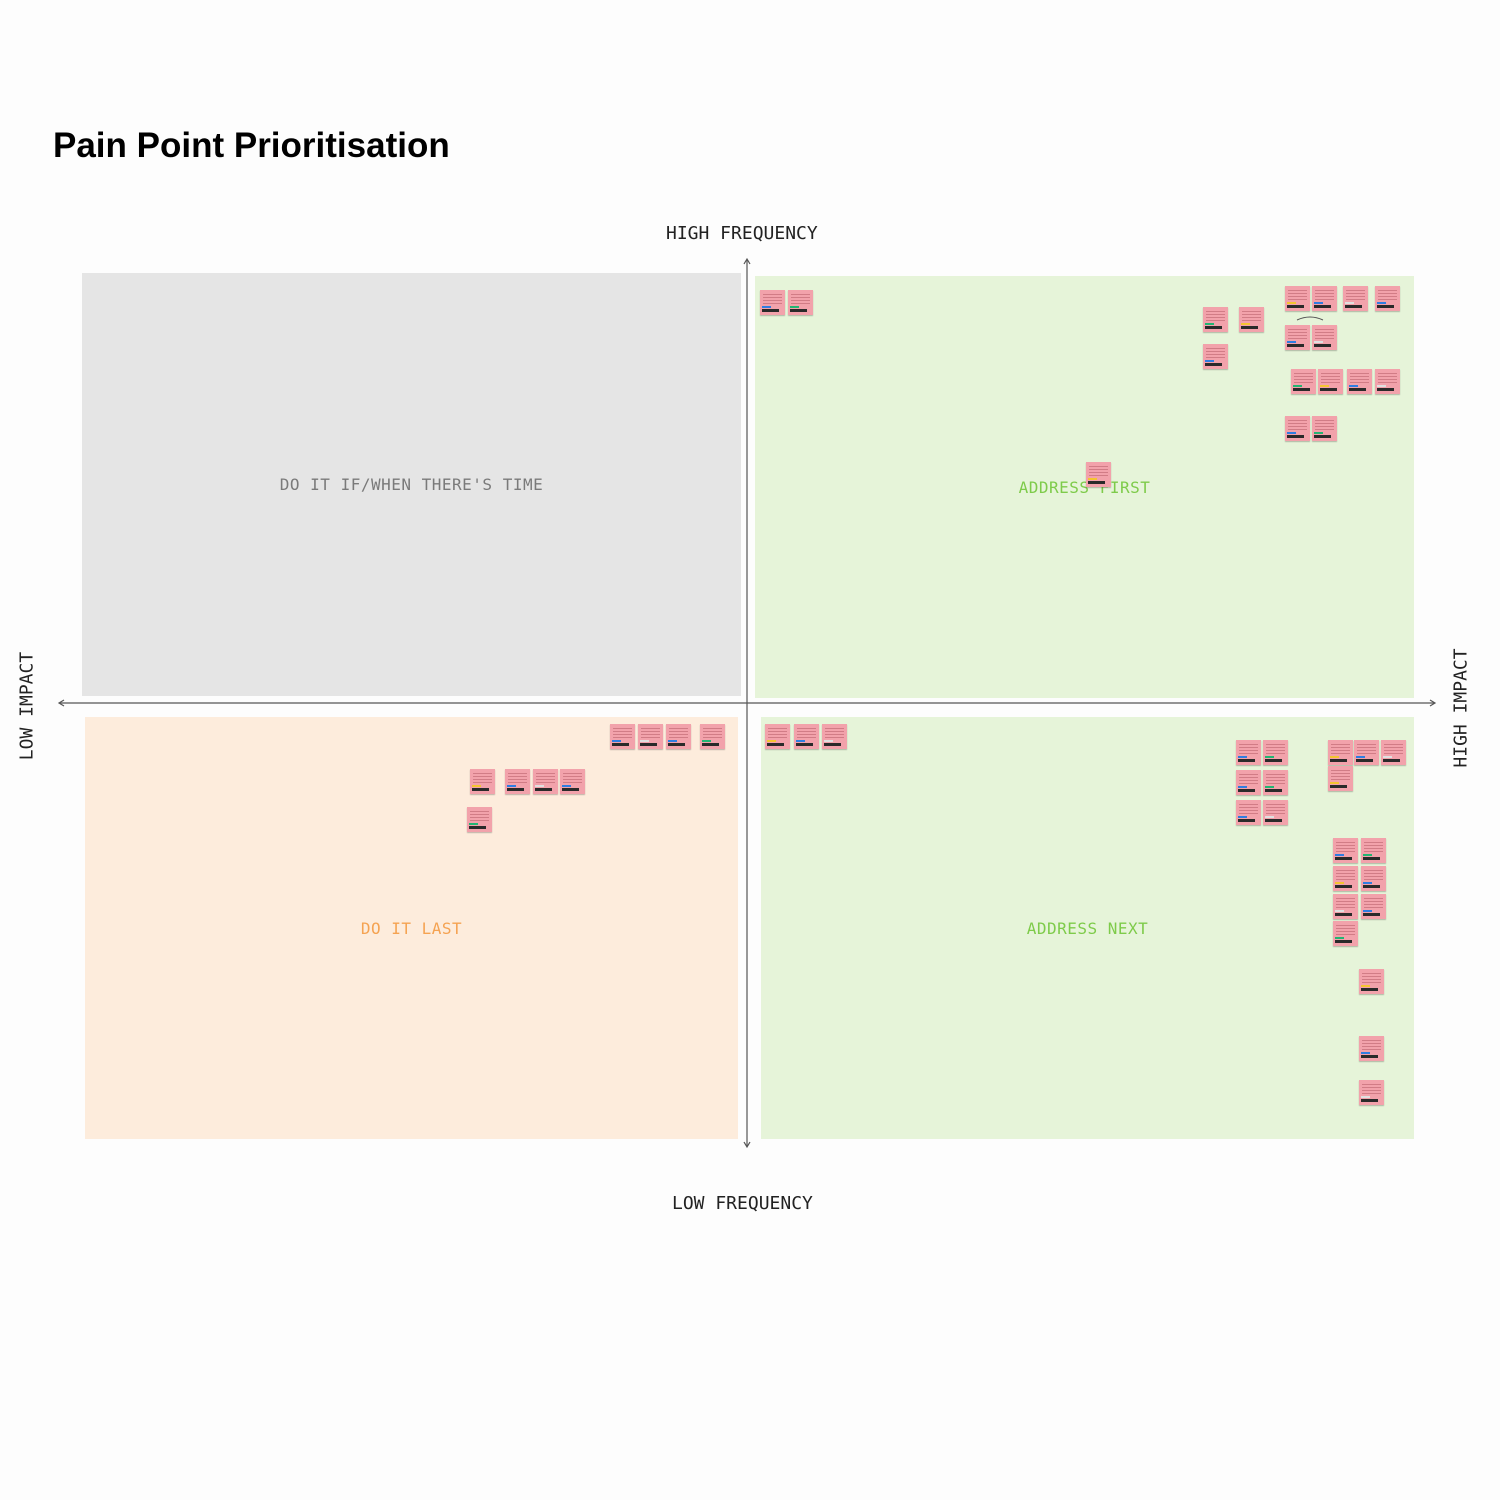 The width and height of the screenshot is (1500, 1500). What do you see at coordinates (61, 703) in the screenshot?
I see `arrow-left-icon` at bounding box center [61, 703].